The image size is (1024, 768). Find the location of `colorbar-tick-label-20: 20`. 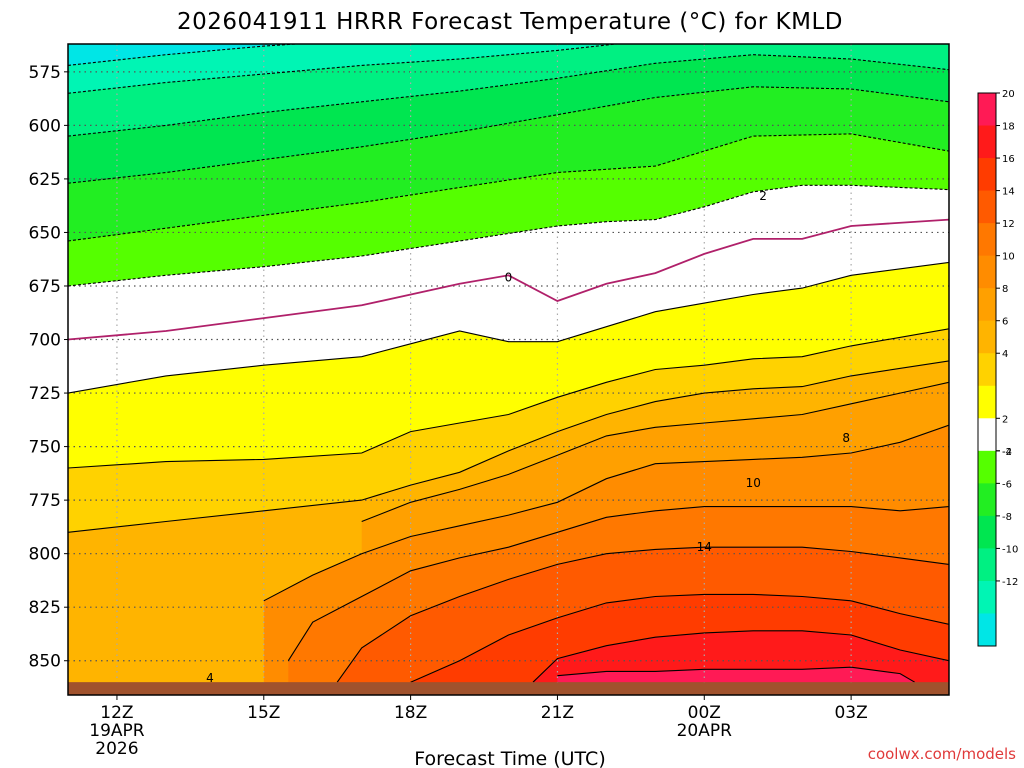

colorbar-tick-label-20: 20 is located at coordinates (1008, 94).